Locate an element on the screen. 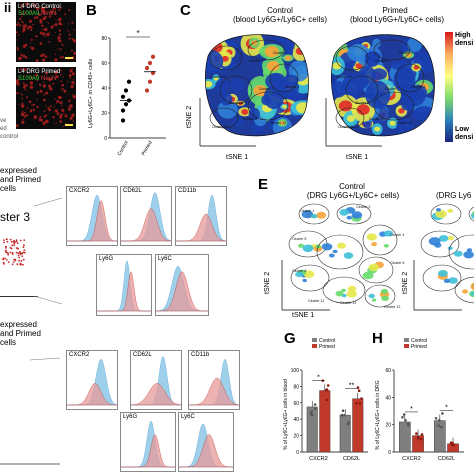 The height and width of the screenshot is (474, 474). histogram-plot is located at coordinates (214, 382).